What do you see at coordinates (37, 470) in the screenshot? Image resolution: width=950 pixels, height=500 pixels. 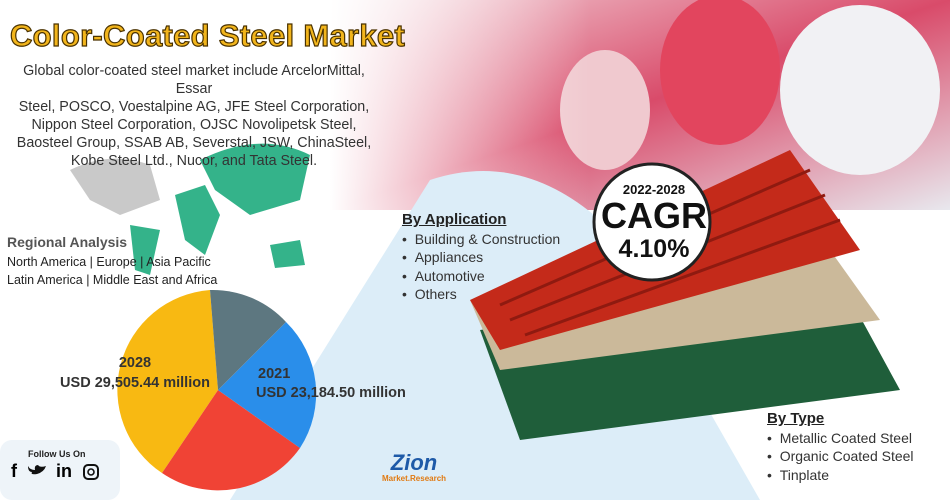 I see `twitter-icon` at bounding box center [37, 470].